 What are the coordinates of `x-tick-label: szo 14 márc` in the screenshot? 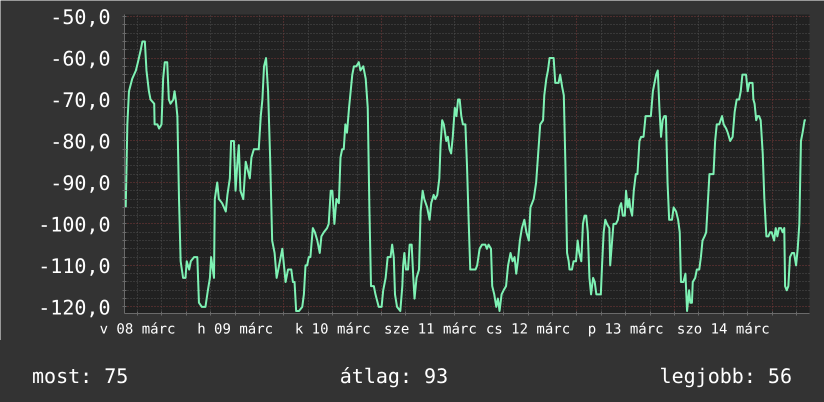 It's located at (723, 330).